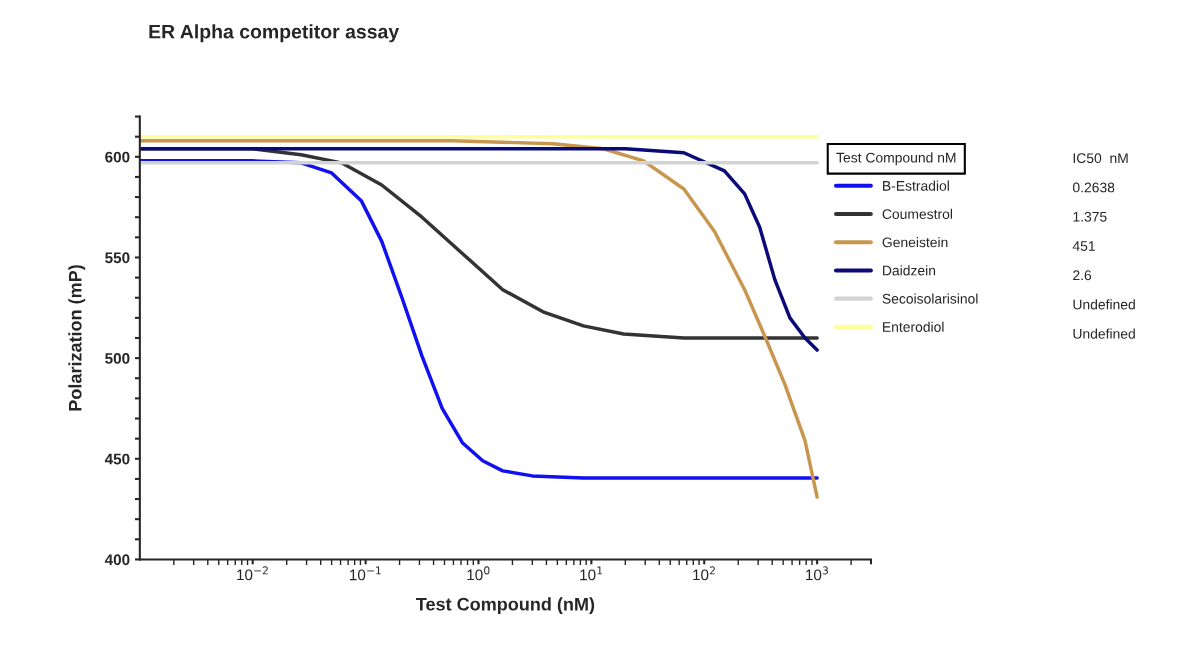 This screenshot has height=666, width=1185. What do you see at coordinates (591, 573) in the screenshot?
I see `x-tick-label: 10$^{1}$` at bounding box center [591, 573].